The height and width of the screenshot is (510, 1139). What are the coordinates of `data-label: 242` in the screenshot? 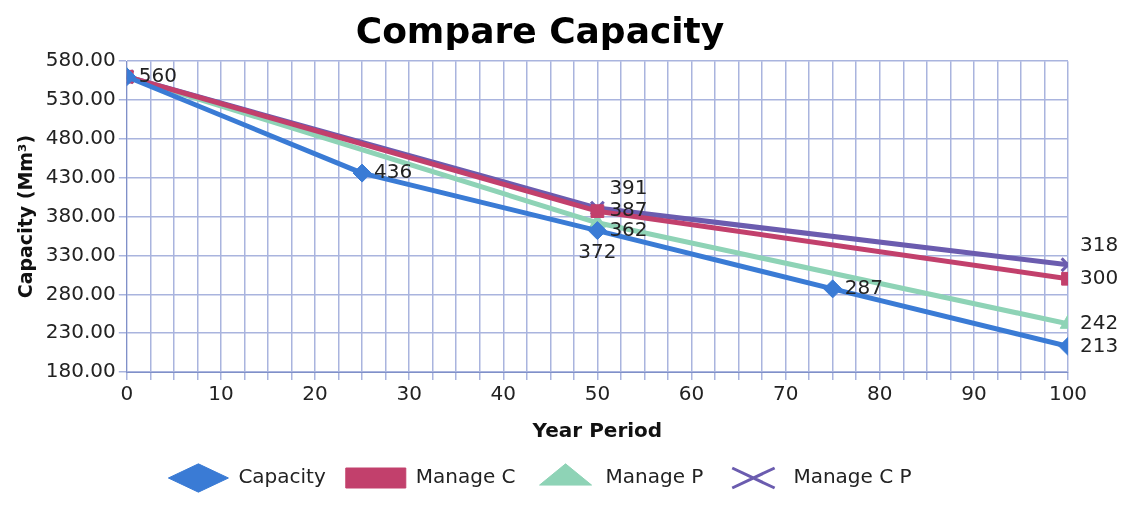 It's located at (1099, 322).